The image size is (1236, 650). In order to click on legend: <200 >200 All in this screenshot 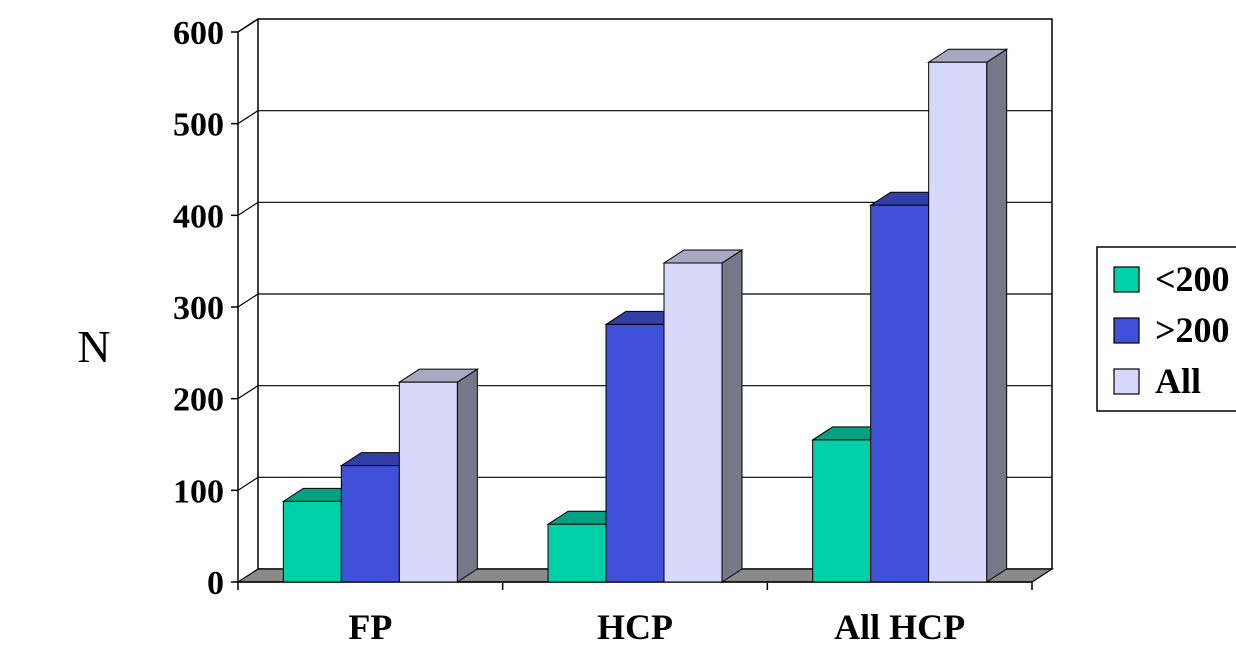, I will do `click(1166, 329)`.